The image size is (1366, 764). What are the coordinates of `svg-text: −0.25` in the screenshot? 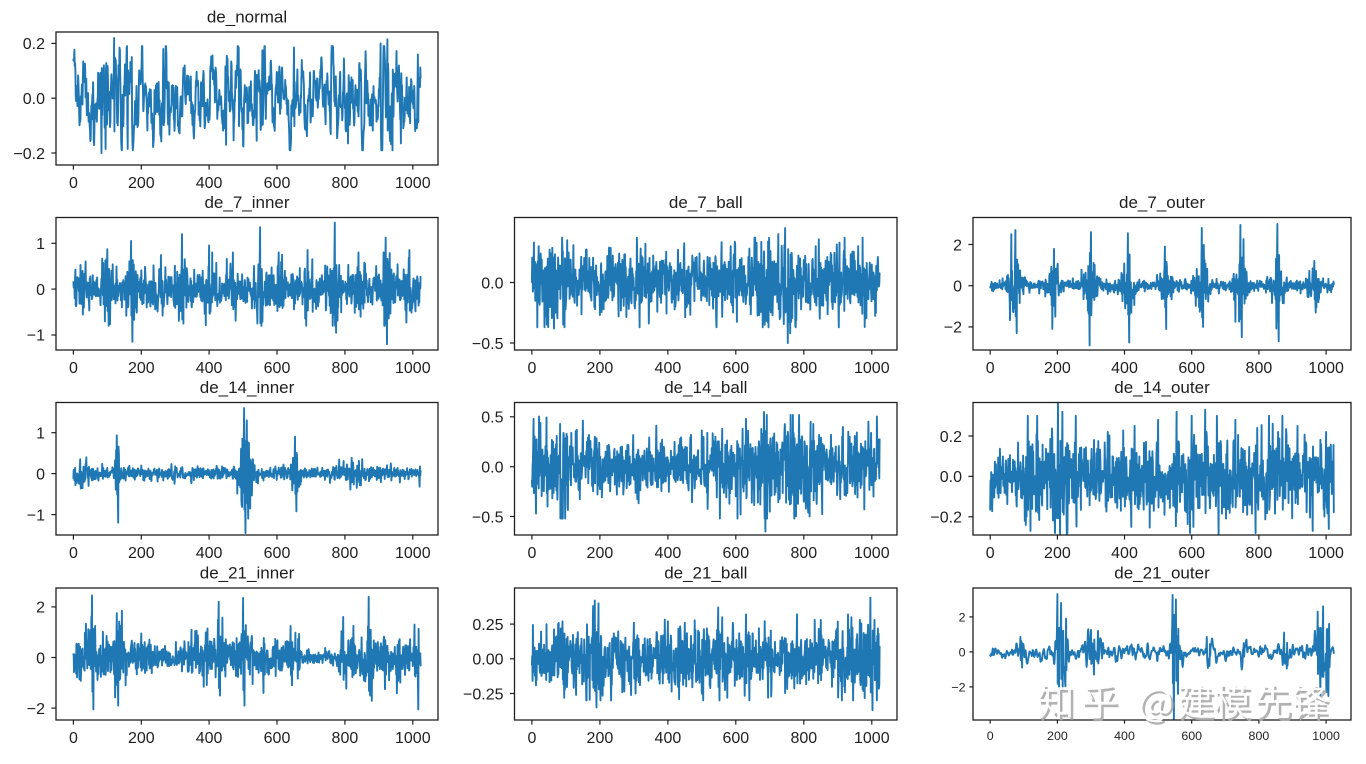 It's located at (483, 694).